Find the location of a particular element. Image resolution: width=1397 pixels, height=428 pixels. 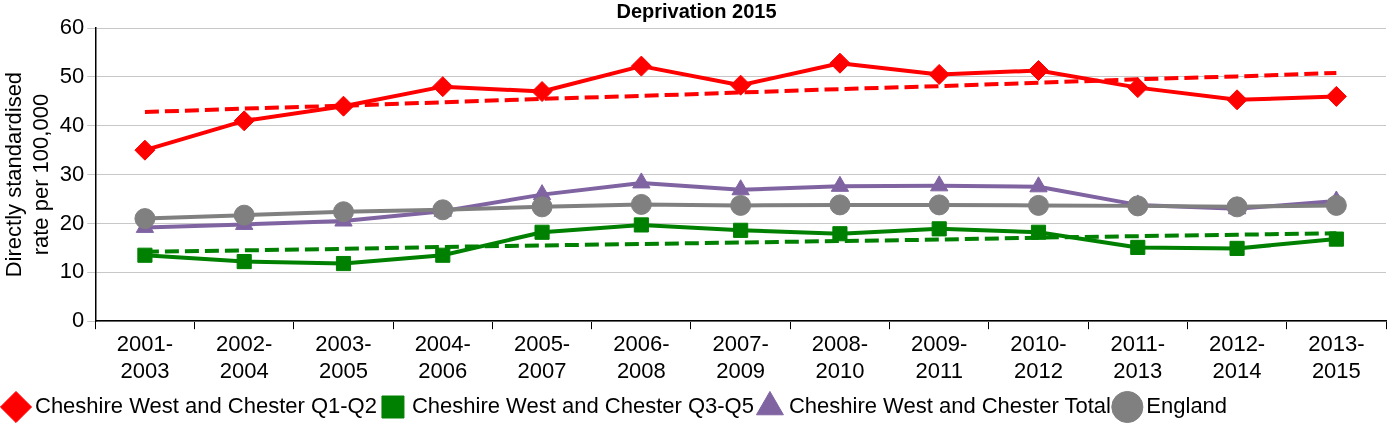

x-tick-label: 2008-2010 is located at coordinates (840, 357).